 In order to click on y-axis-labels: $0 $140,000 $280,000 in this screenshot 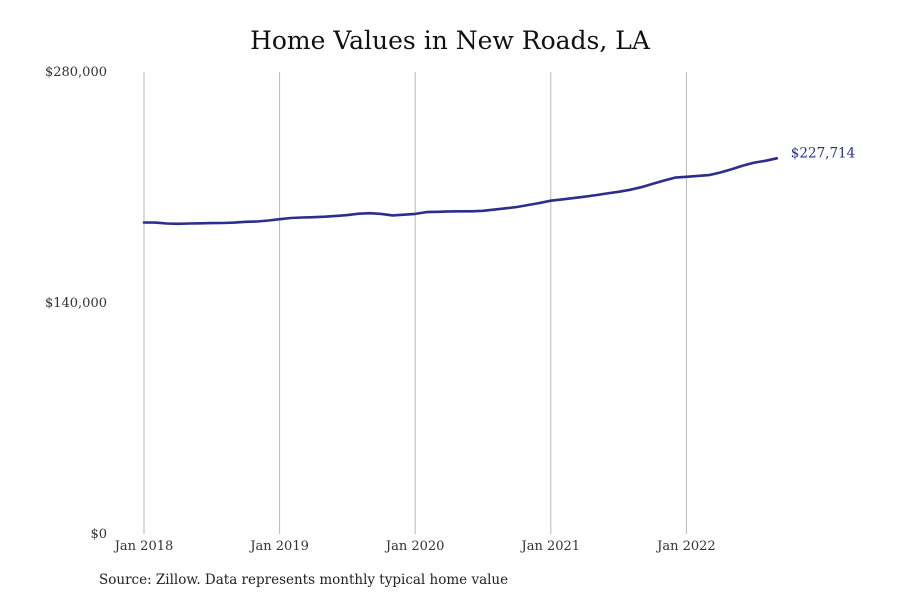, I will do `click(76, 303)`.